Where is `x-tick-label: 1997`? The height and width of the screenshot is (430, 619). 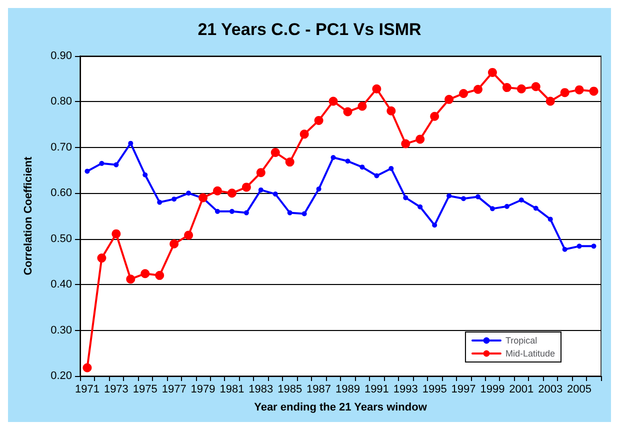
x-tick-label: 1997 is located at coordinates (463, 390).